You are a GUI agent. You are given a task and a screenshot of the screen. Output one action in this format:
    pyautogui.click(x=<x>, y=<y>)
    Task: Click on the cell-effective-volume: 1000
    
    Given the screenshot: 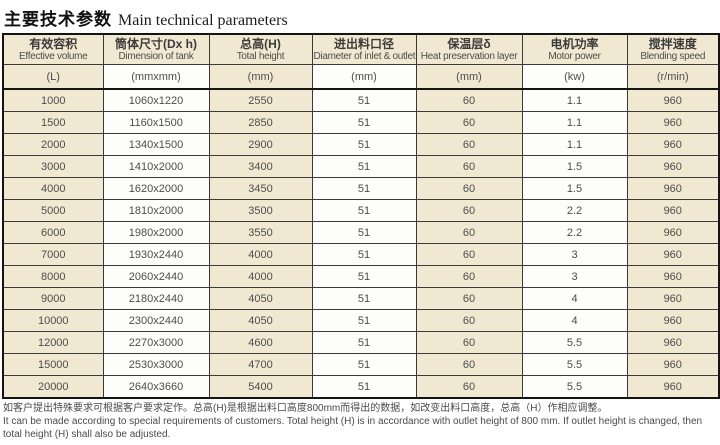 What is the action you would take?
    pyautogui.click(x=53, y=100)
    